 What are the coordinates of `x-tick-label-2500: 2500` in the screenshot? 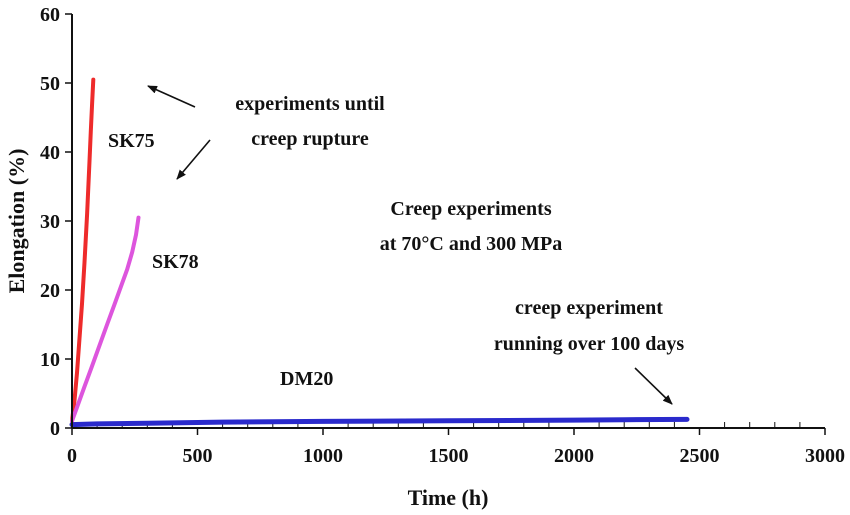 It's located at (700, 456).